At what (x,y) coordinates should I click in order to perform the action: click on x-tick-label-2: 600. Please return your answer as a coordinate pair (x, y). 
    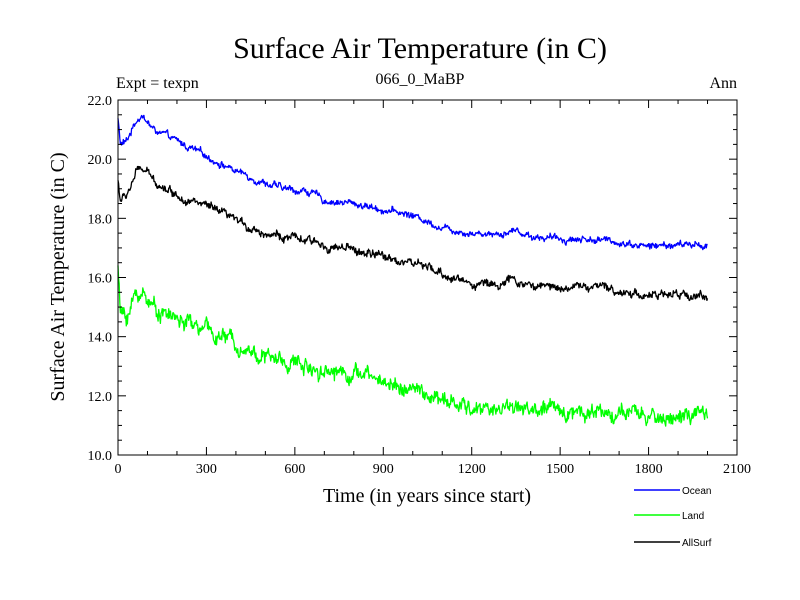
    Looking at the image, I should click on (294, 469).